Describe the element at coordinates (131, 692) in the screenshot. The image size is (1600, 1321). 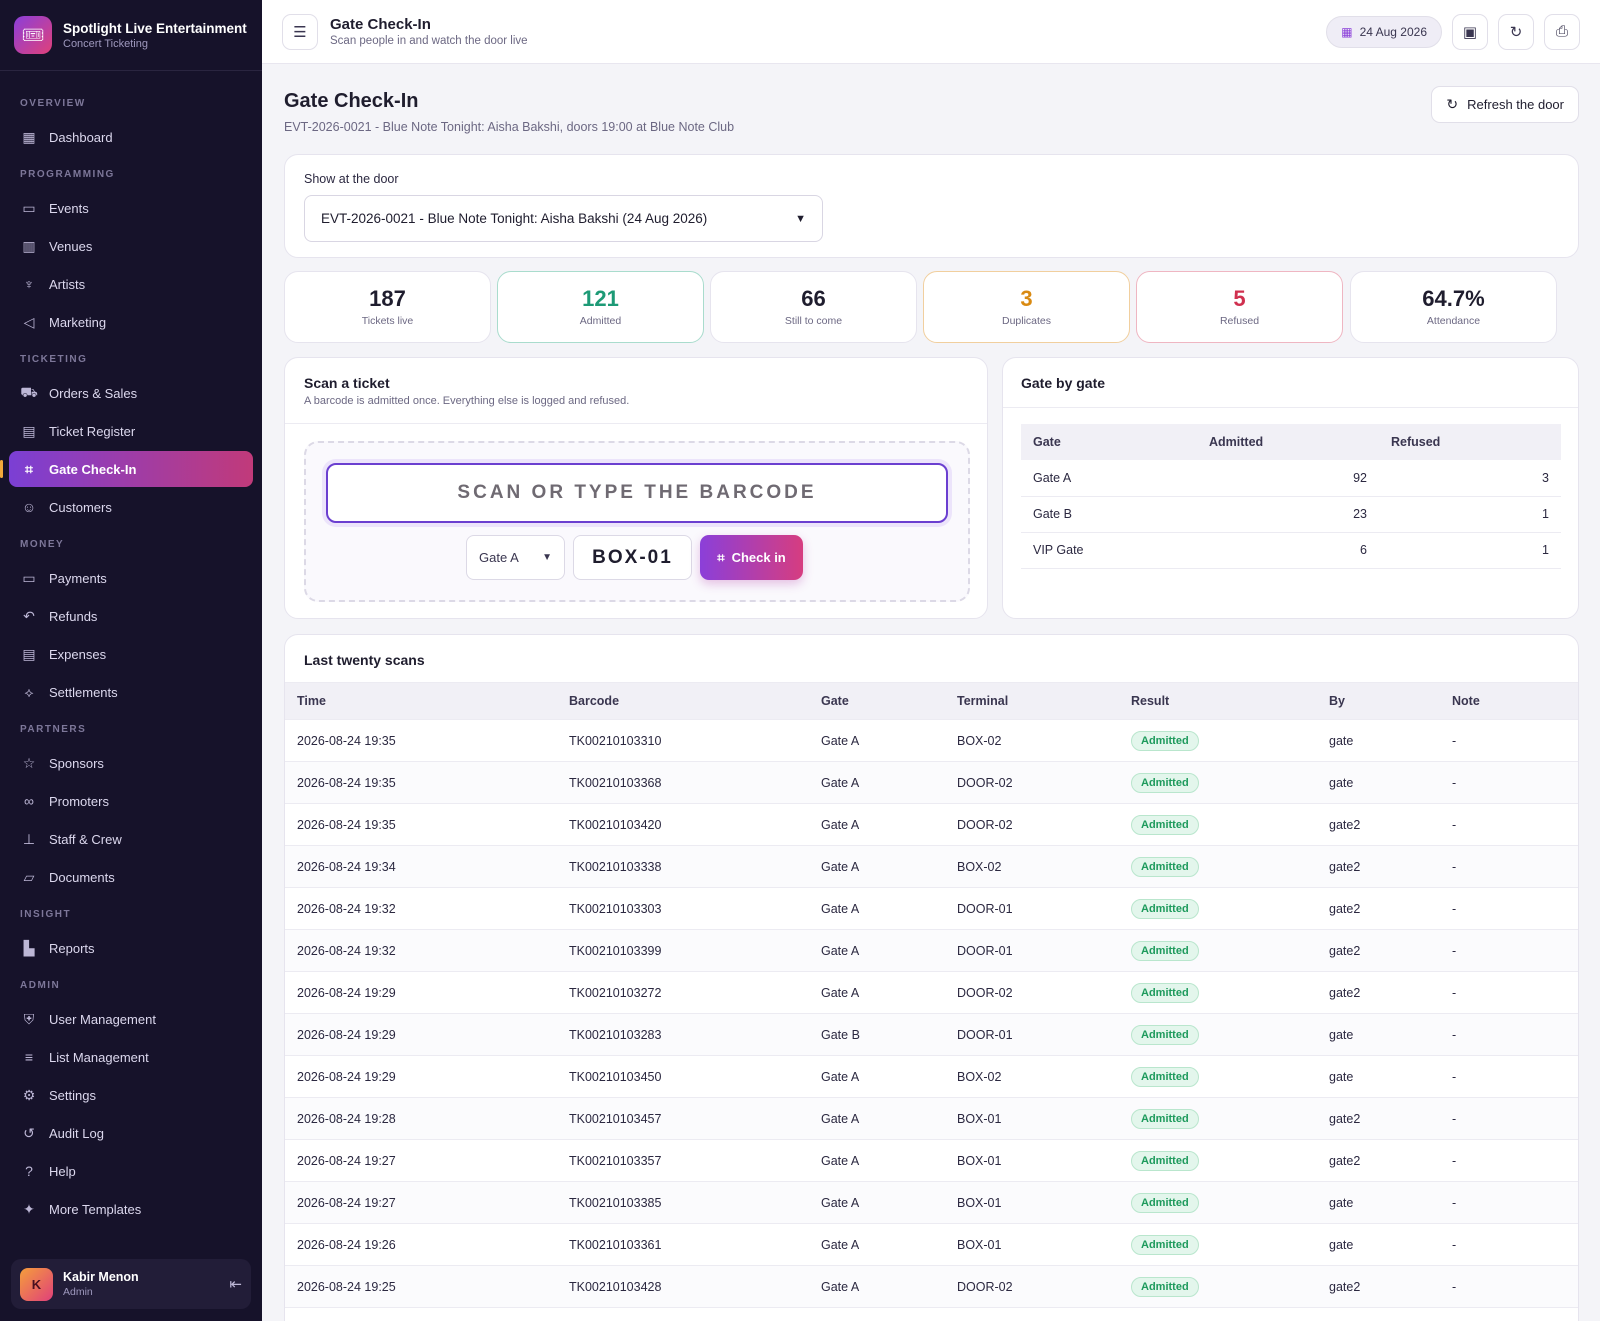
I see `sidebar-item-settlements: ⟡ Settlements` at that location.